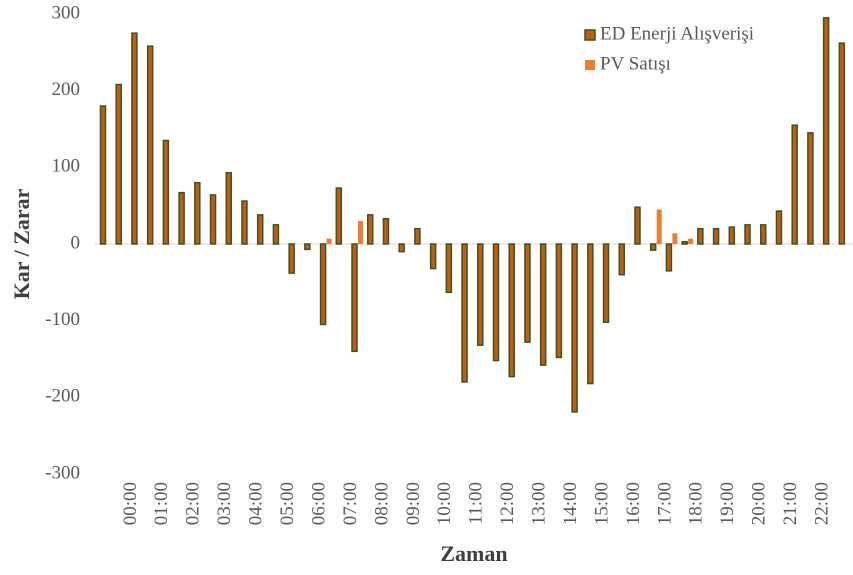  What do you see at coordinates (601, 503) in the screenshot?
I see `x-tick-label: 15:00` at bounding box center [601, 503].